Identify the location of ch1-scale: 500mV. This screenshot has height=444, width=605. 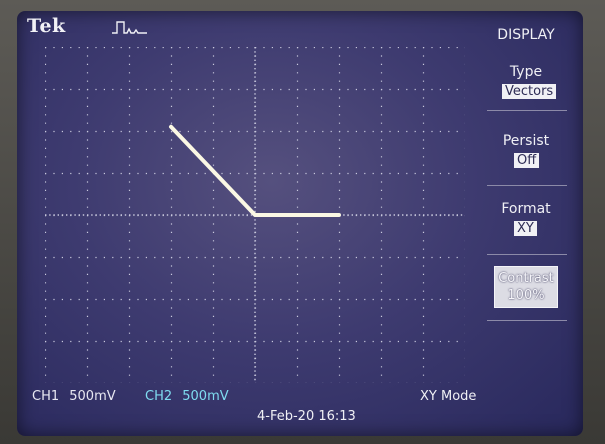
(92, 396).